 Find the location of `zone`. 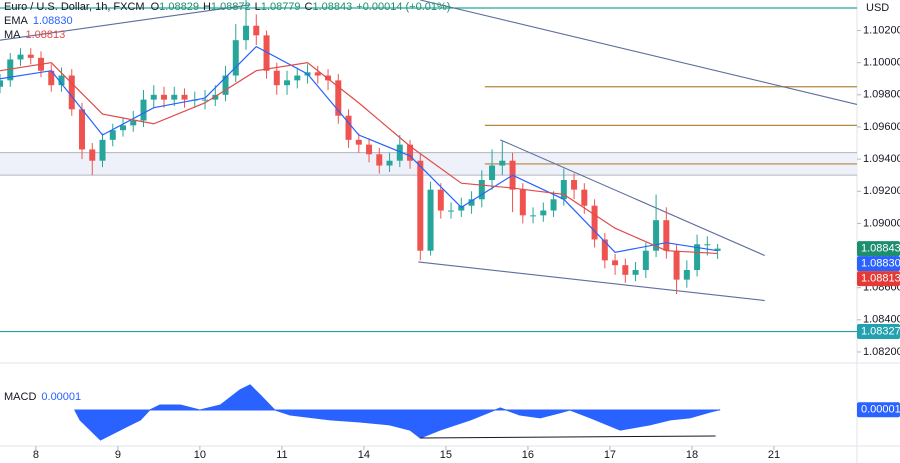

zone is located at coordinates (428, 164).